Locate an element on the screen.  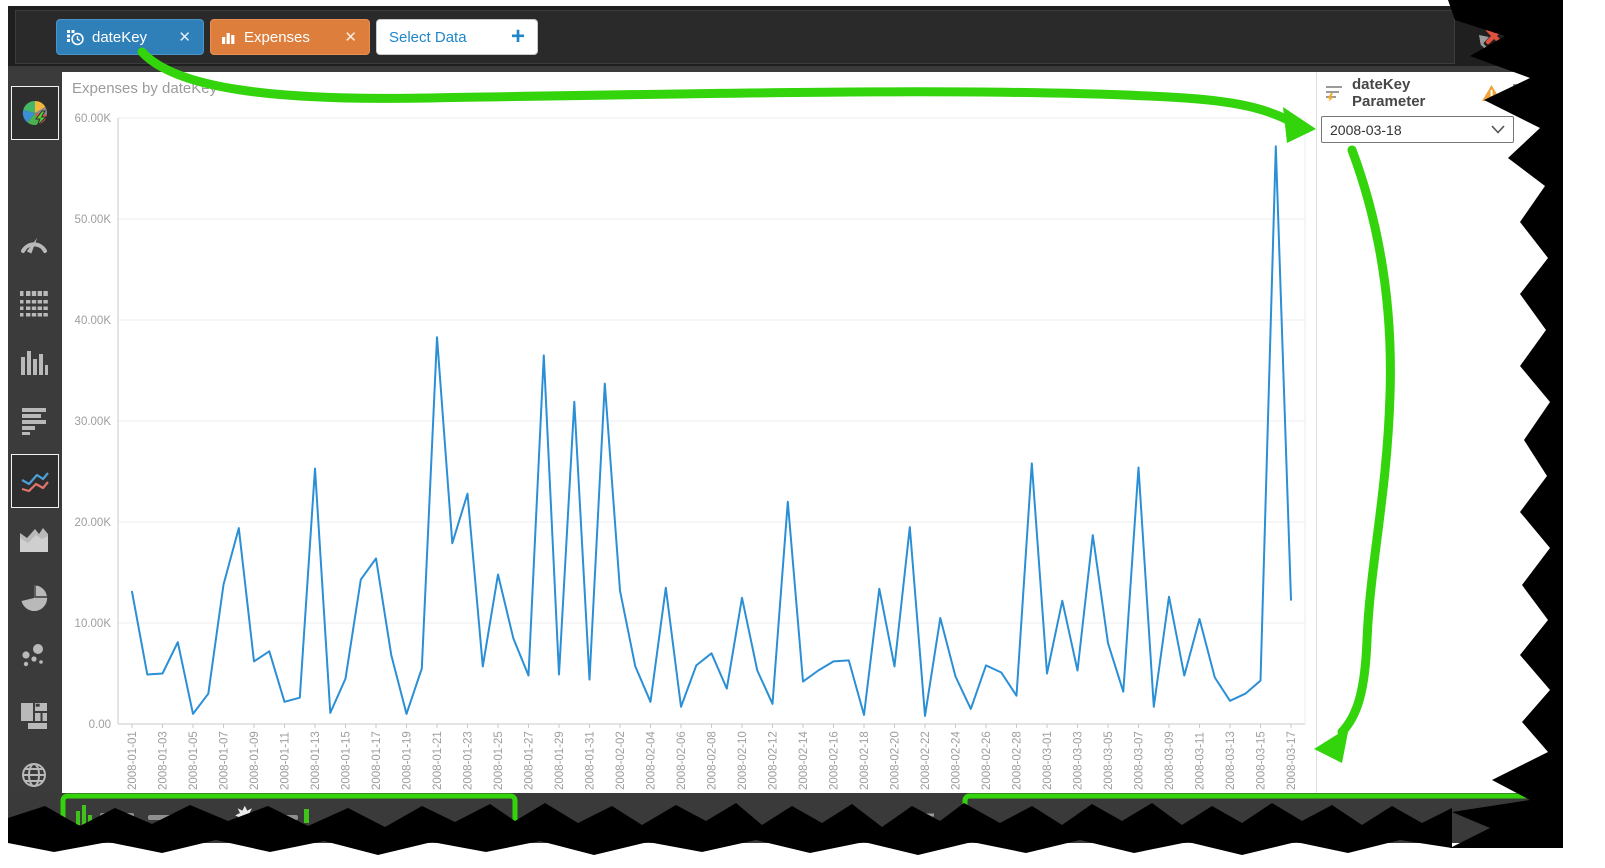
x-axis-tick-label: 2008-01-19 is located at coordinates (408, 760).